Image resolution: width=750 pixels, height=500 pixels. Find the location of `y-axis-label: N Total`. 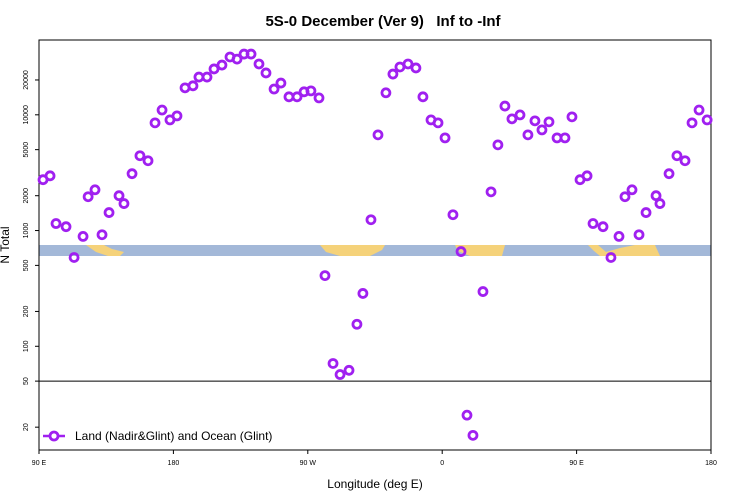

y-axis-label: N Total is located at coordinates (6, 244).